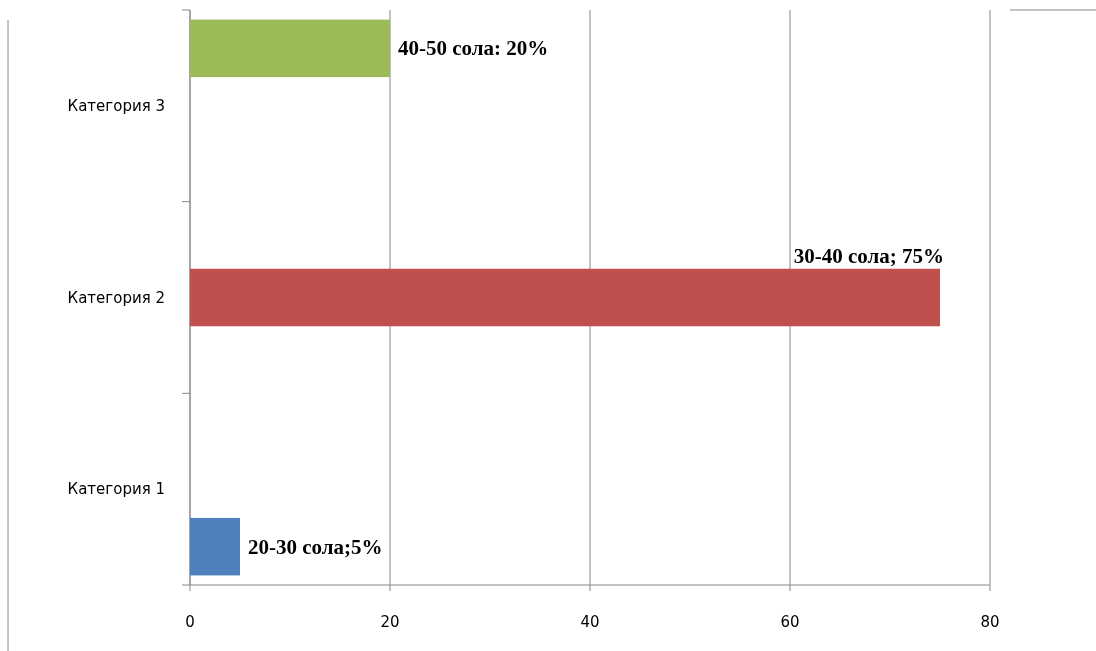 This screenshot has width=1096, height=651. Describe the element at coordinates (116, 489) in the screenshot. I see `y-tick-label: Категория 1` at that location.